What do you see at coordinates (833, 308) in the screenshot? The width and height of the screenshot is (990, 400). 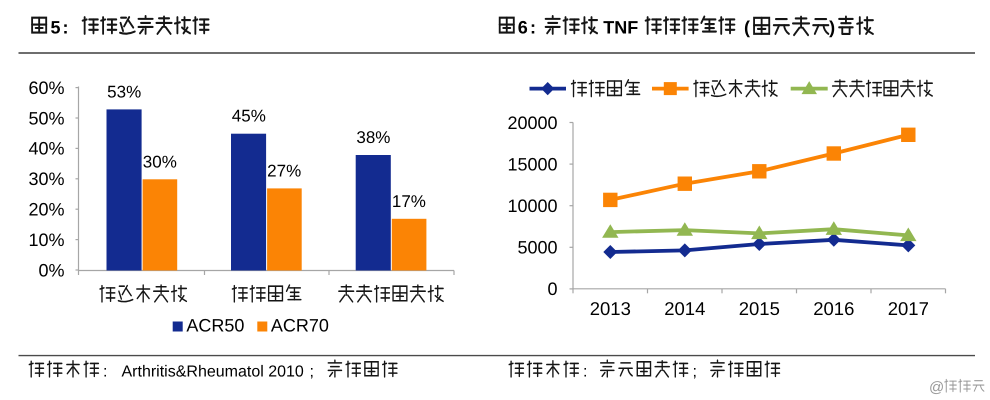 I see `svg-text: 2016` at bounding box center [833, 308].